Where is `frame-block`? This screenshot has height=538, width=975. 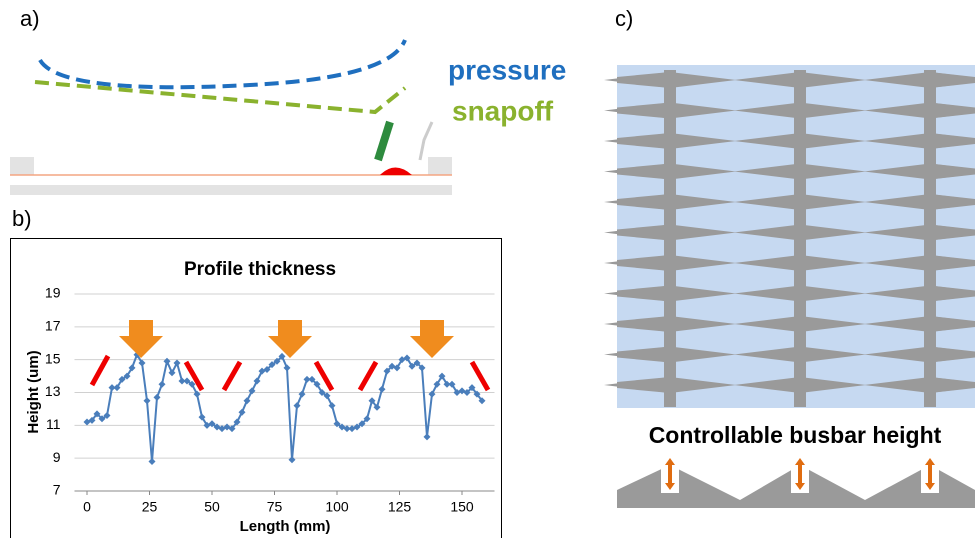 frame-block is located at coordinates (22, 166).